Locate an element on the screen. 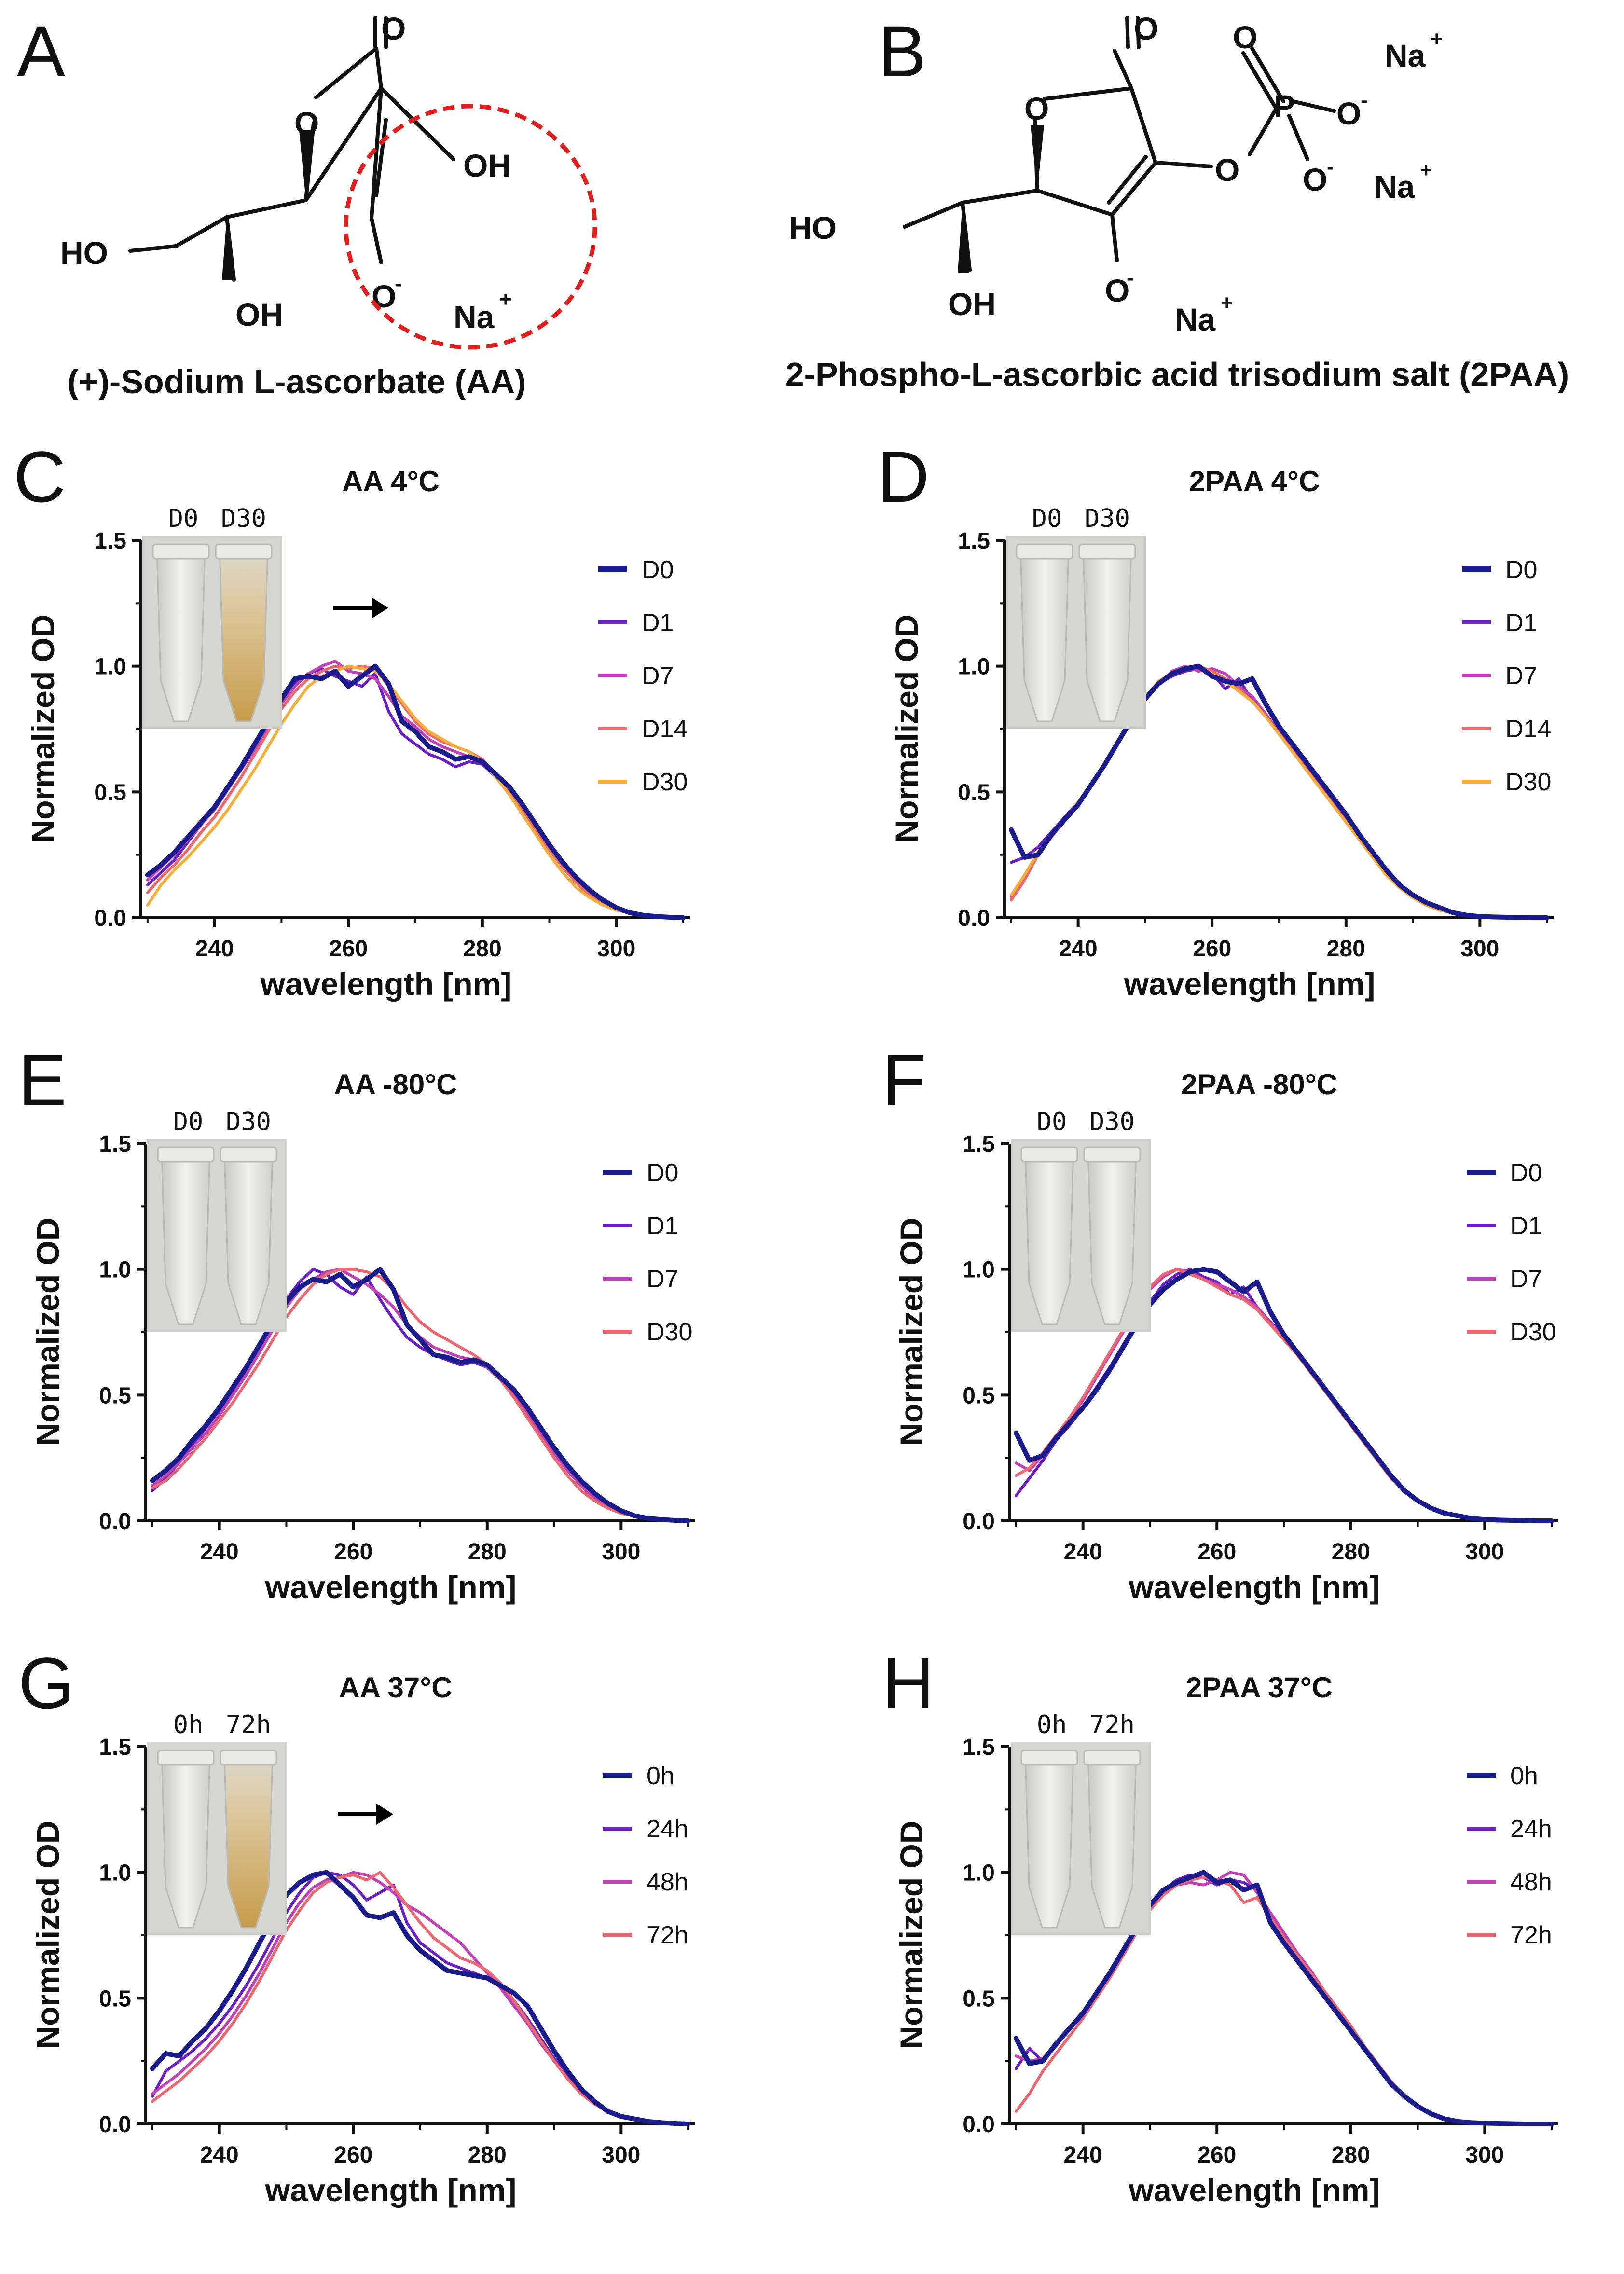 Image resolution: width=1624 pixels, height=2274 pixels. photo-label: 0h is located at coordinates (189, 1724).